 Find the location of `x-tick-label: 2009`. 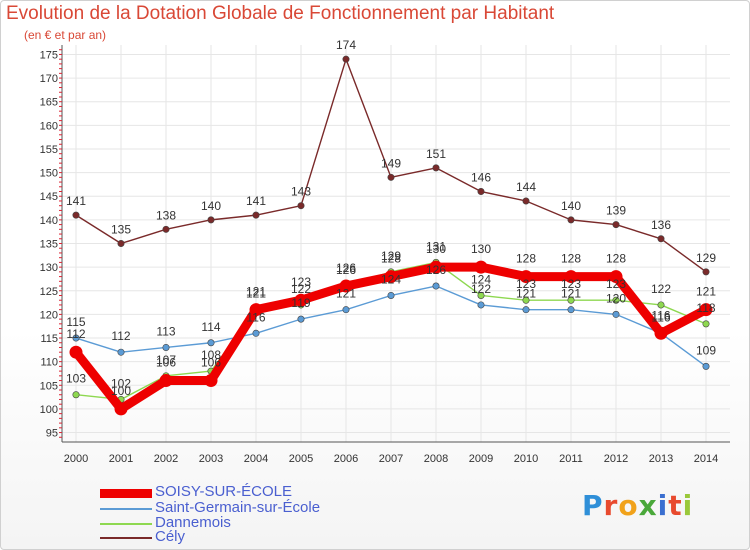

x-tick-label: 2009 is located at coordinates (481, 459).